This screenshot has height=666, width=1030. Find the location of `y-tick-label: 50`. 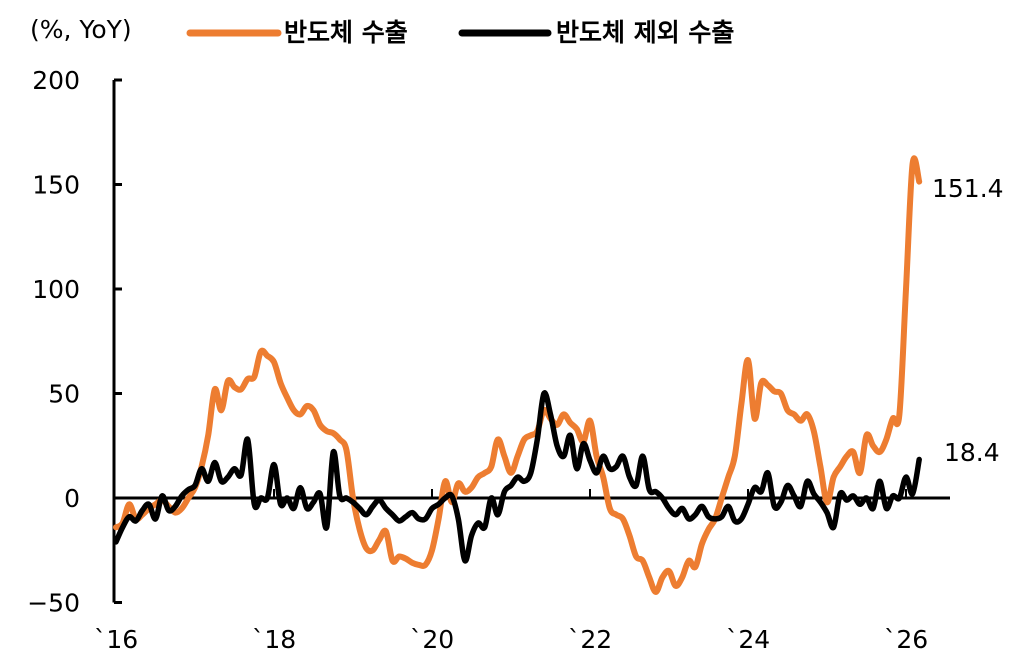

y-tick-label: 50 is located at coordinates (64, 394).